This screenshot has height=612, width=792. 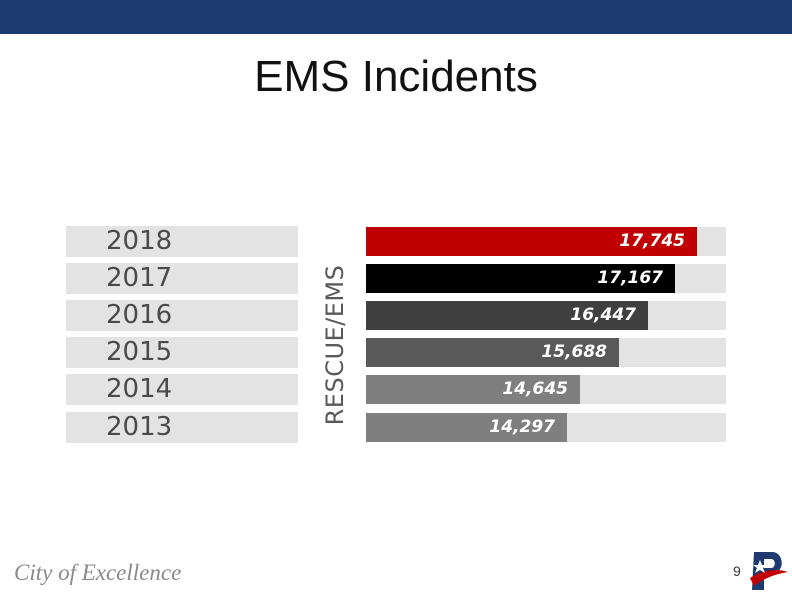 I want to click on slide-title: EMS Incidents, so click(x=396, y=76).